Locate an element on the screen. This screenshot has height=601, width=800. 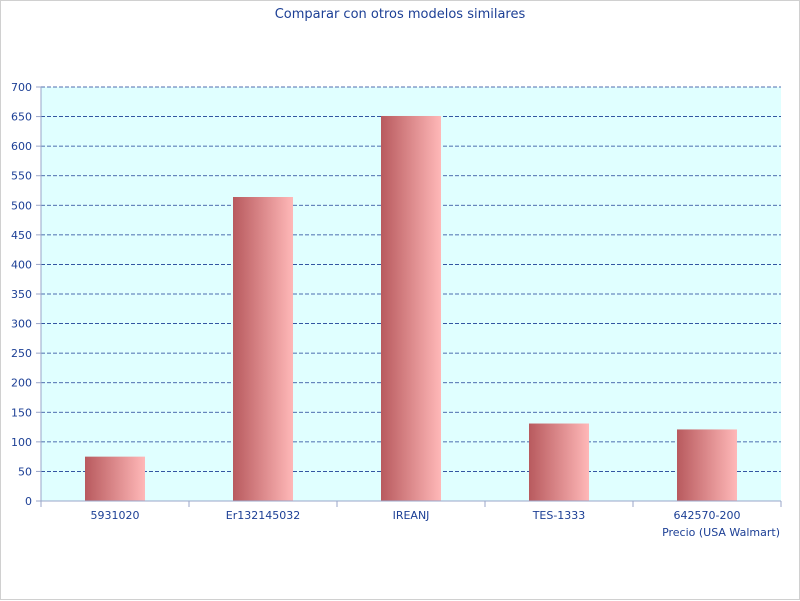
bar-er132145032 is located at coordinates (263, 349).